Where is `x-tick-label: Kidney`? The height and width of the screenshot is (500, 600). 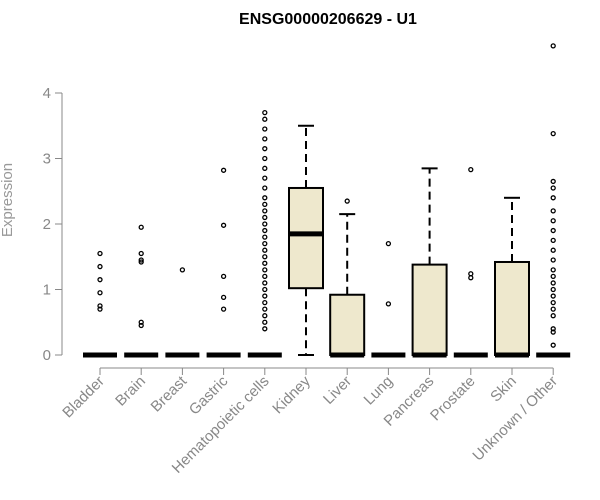
x-tick-label: Kidney is located at coordinates (291, 394).